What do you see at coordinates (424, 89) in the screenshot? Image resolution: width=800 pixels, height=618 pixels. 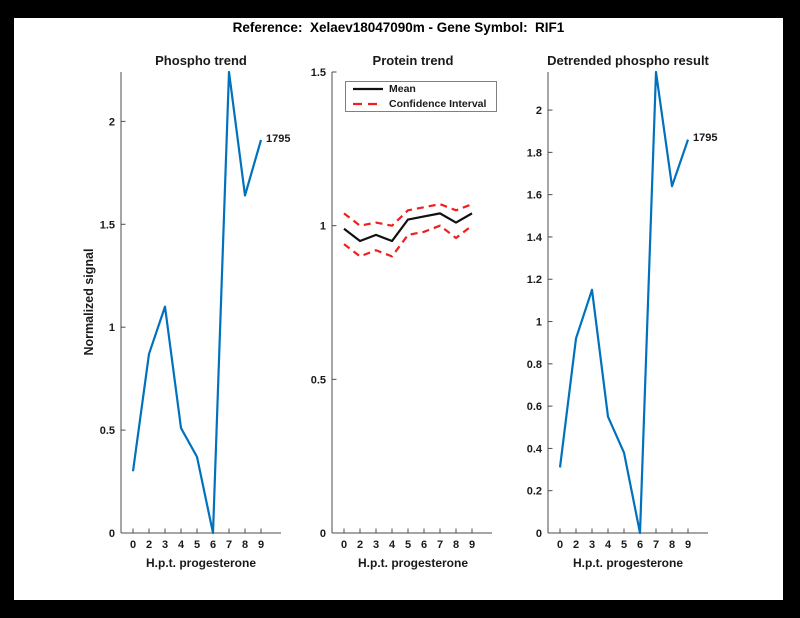 I see `legend-item-mean: Mean` at bounding box center [424, 89].